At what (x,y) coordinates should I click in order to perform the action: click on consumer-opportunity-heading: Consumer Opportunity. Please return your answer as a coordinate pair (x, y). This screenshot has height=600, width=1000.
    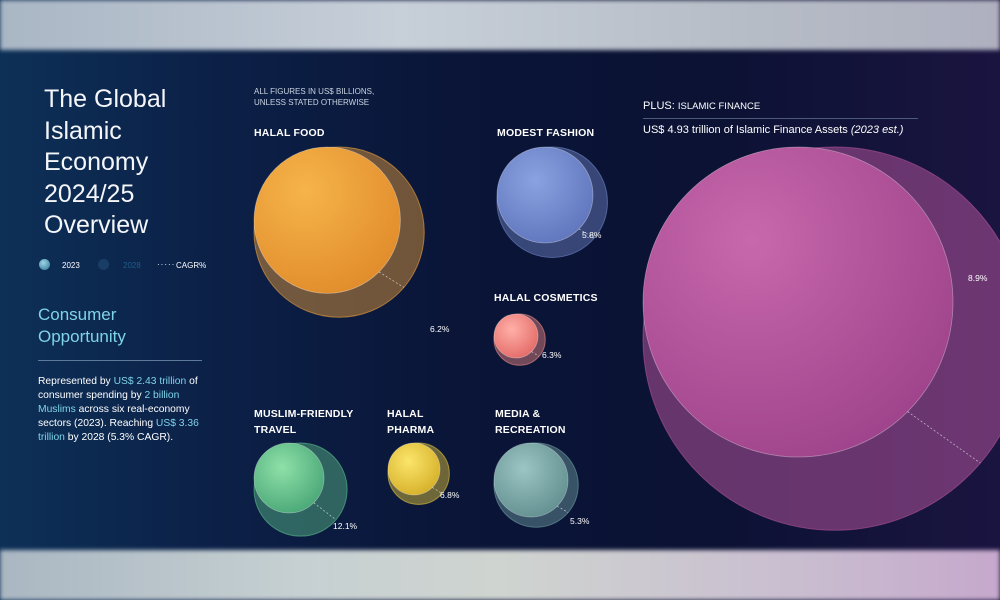
    Looking at the image, I should click on (82, 325).